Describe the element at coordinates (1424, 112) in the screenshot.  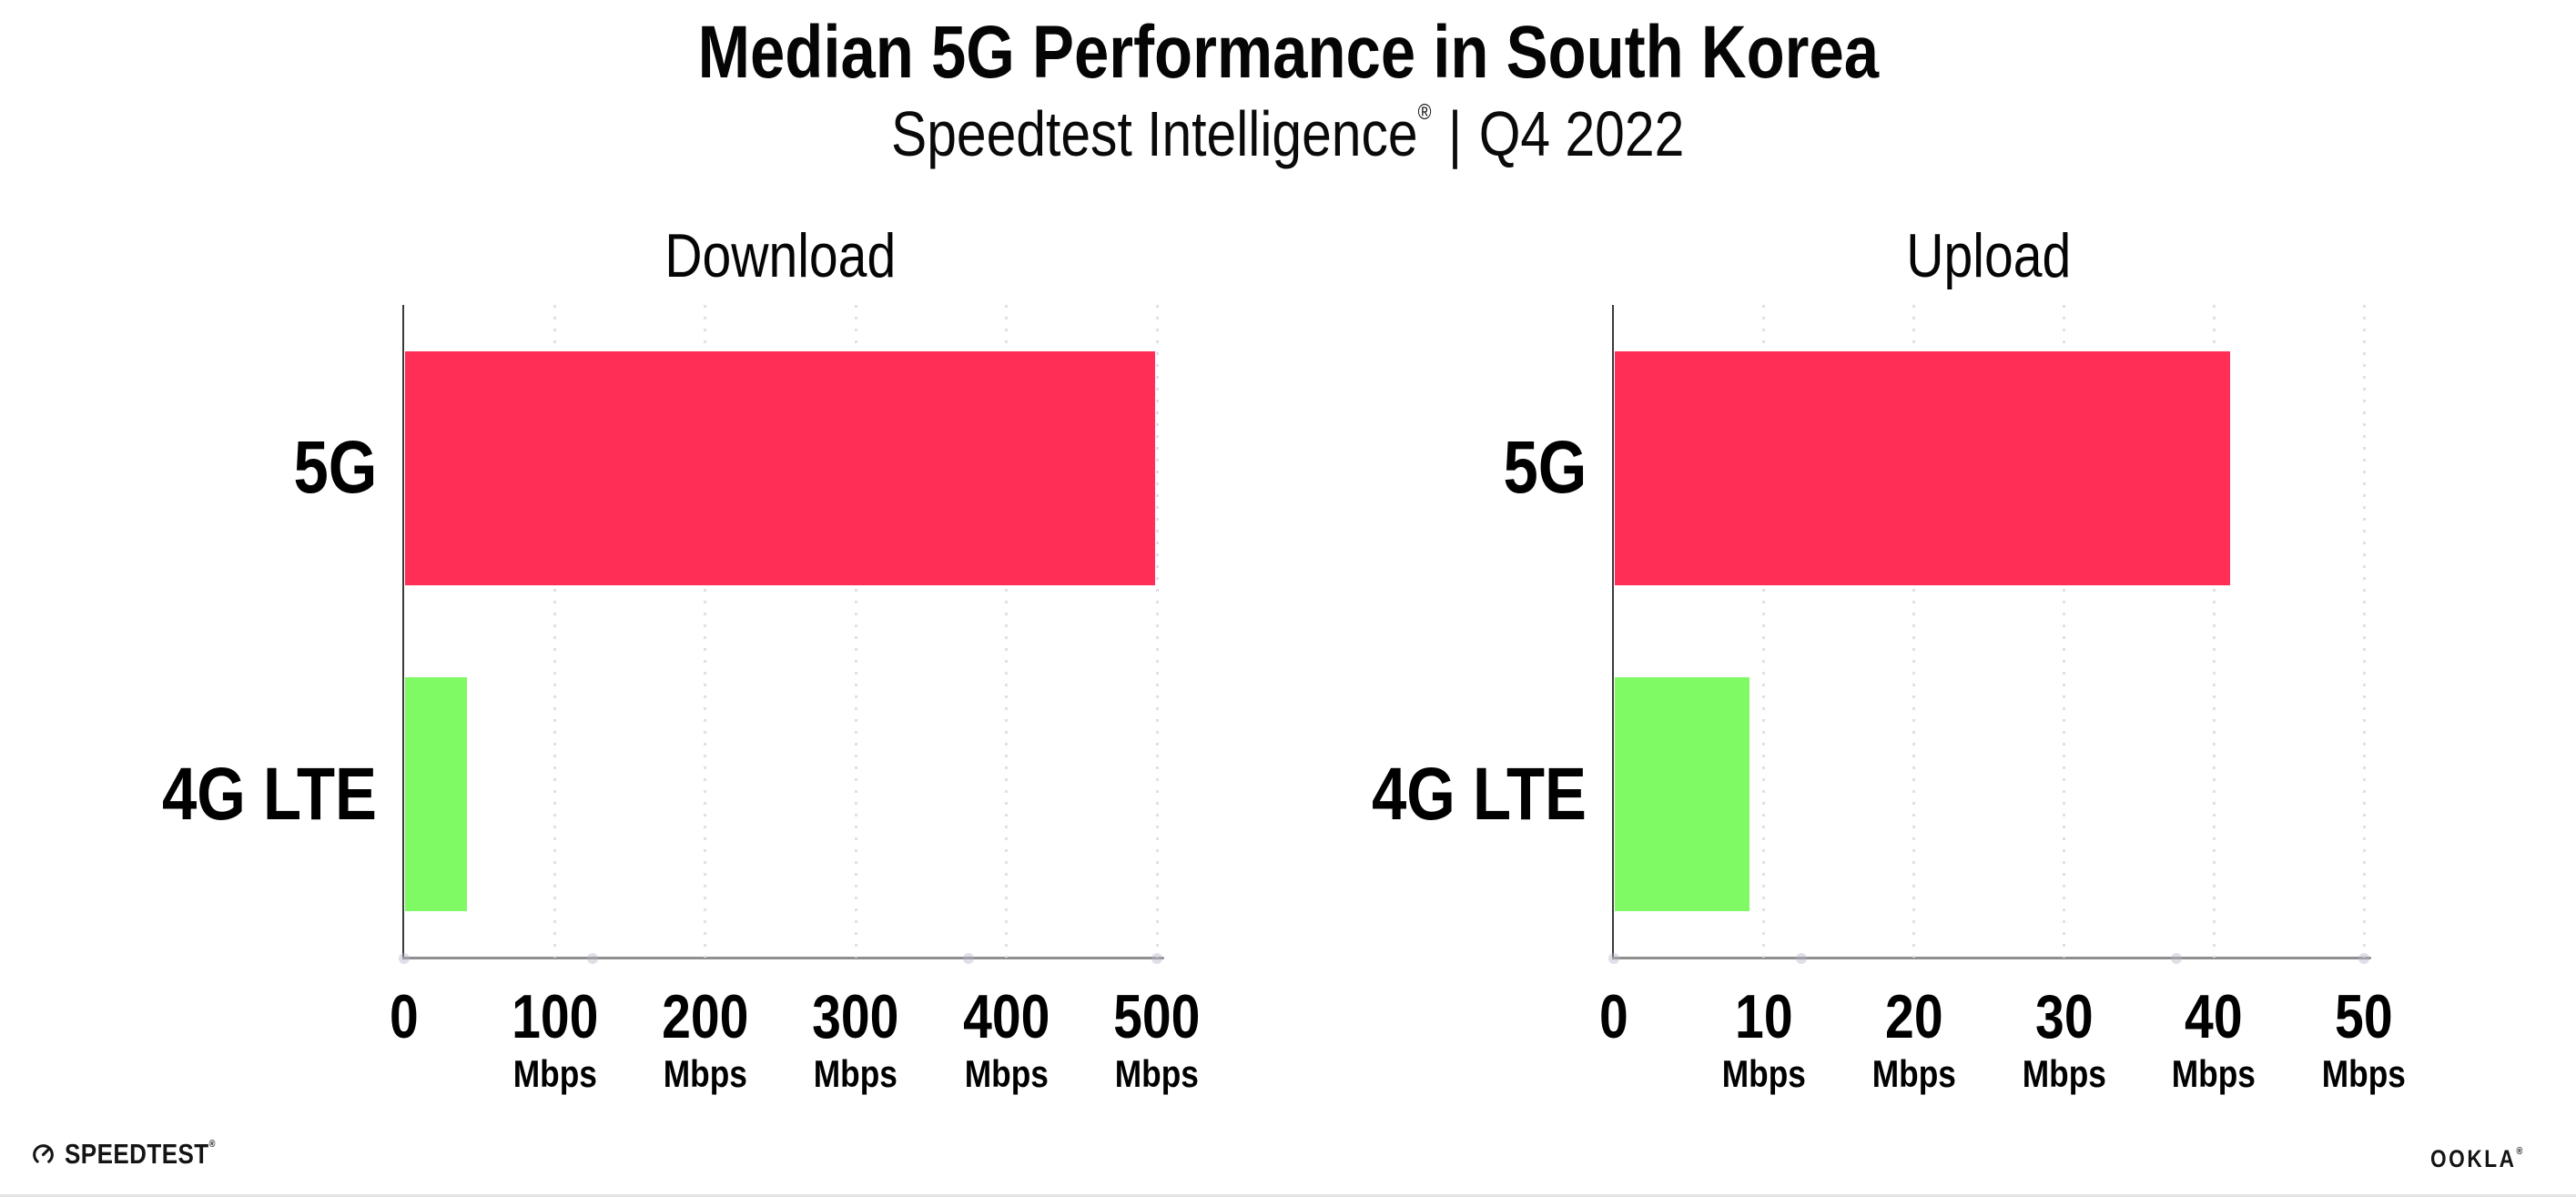
I see `registered-mark: ®` at that location.